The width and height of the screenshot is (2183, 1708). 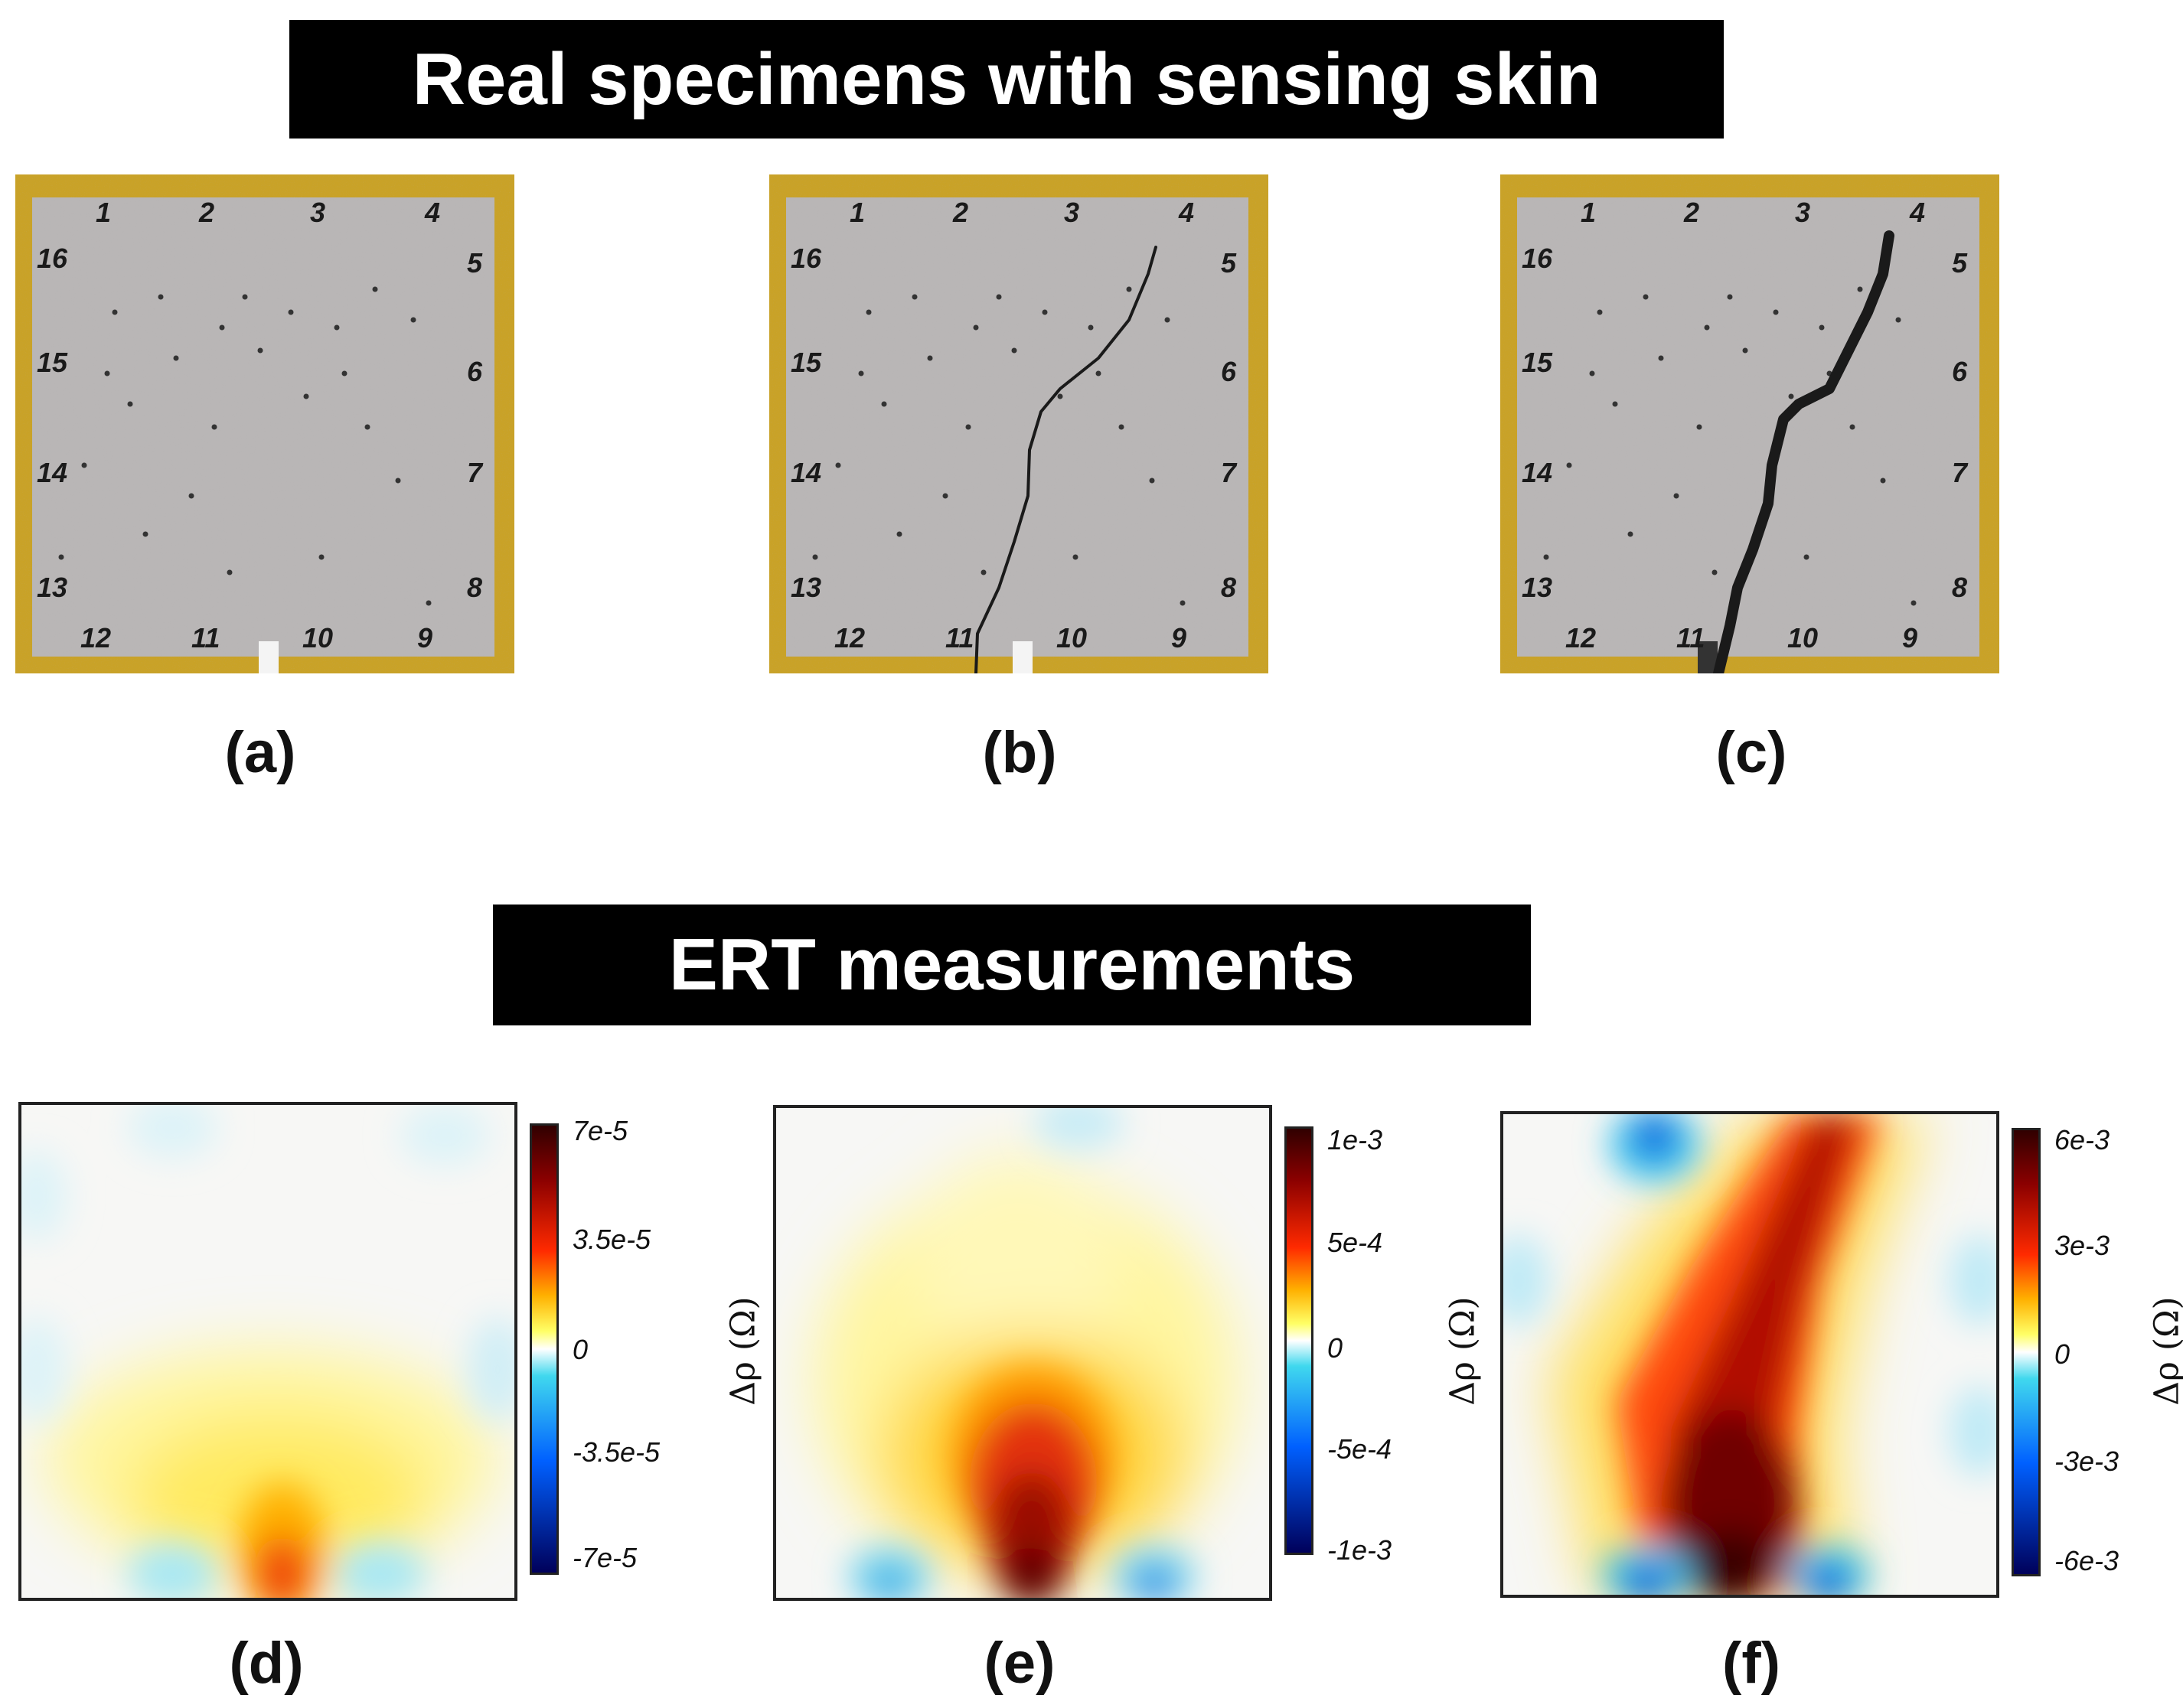 What do you see at coordinates (2027, 1352) in the screenshot?
I see `colorbar-f` at bounding box center [2027, 1352].